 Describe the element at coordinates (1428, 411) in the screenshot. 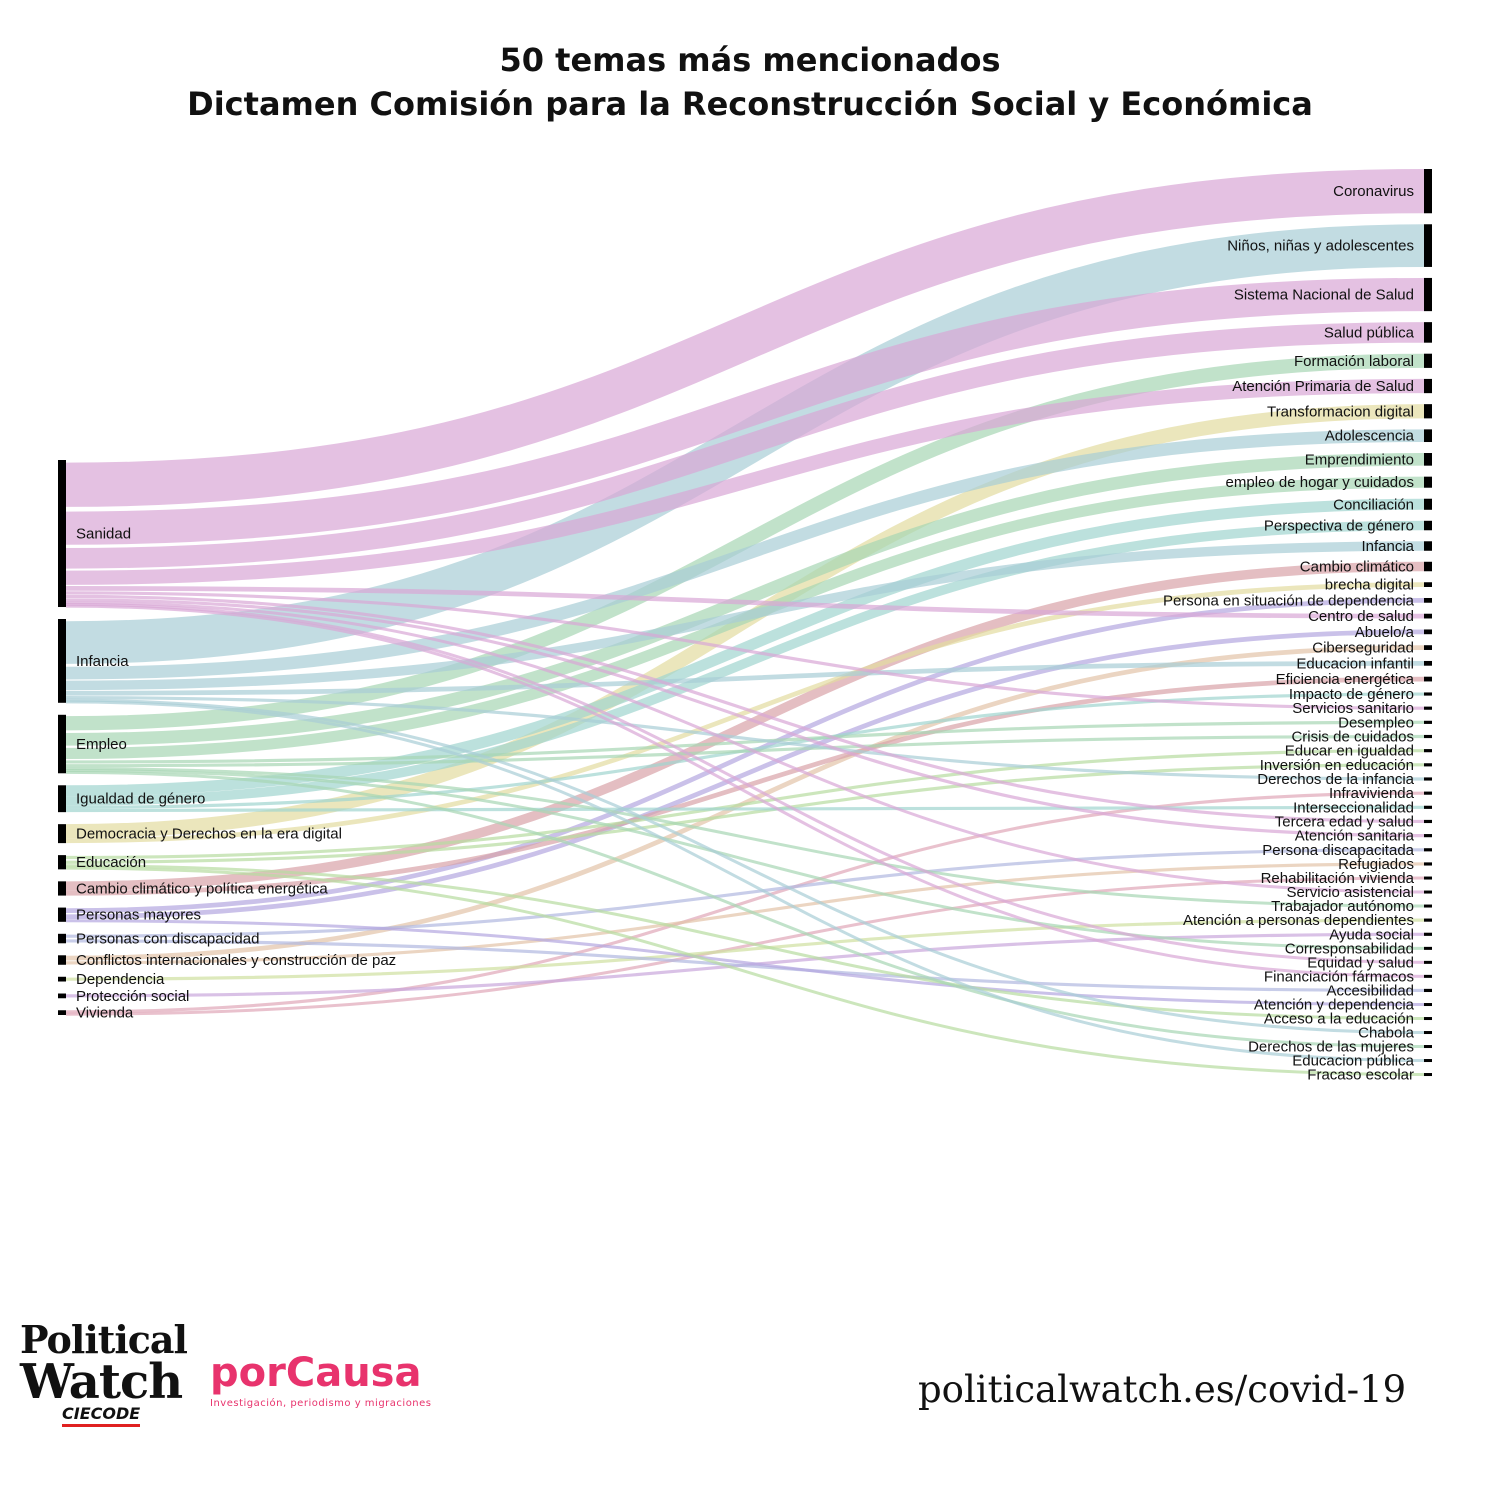

I see `target-node-transformacion-digital` at that location.